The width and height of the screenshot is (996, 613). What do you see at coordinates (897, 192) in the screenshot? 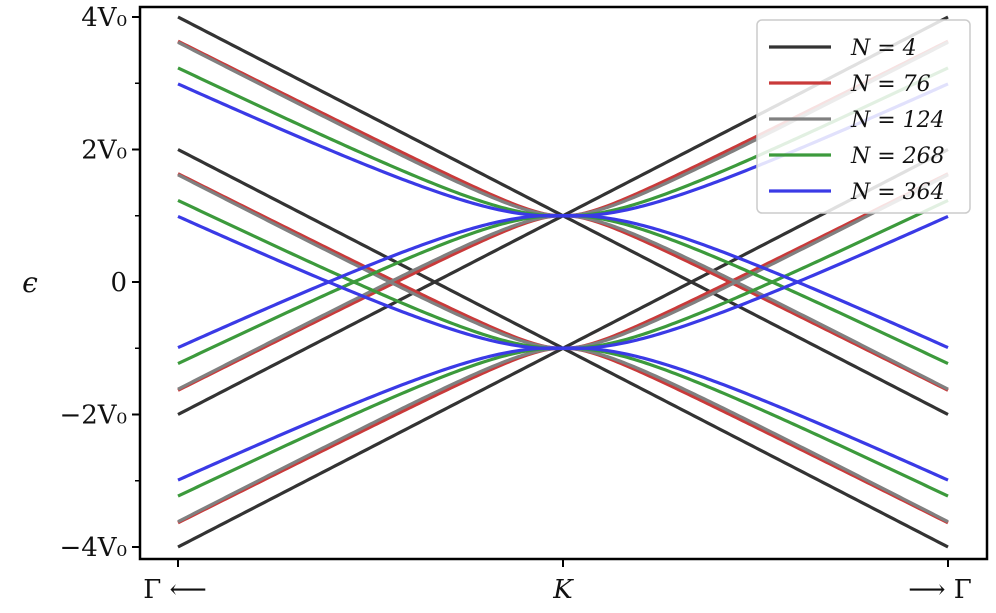
I see `legend-entry-label: N = 364` at bounding box center [897, 192].